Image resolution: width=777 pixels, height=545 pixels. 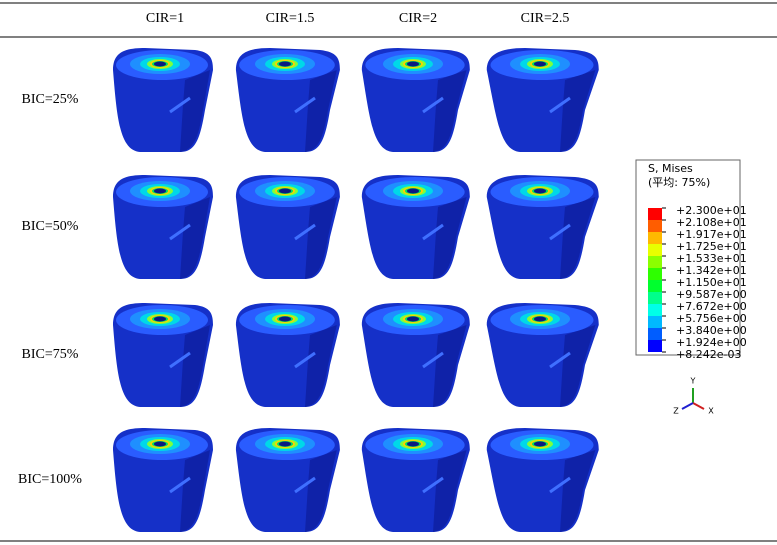 I want to click on column-header: CIR=1.5, so click(x=290, y=18).